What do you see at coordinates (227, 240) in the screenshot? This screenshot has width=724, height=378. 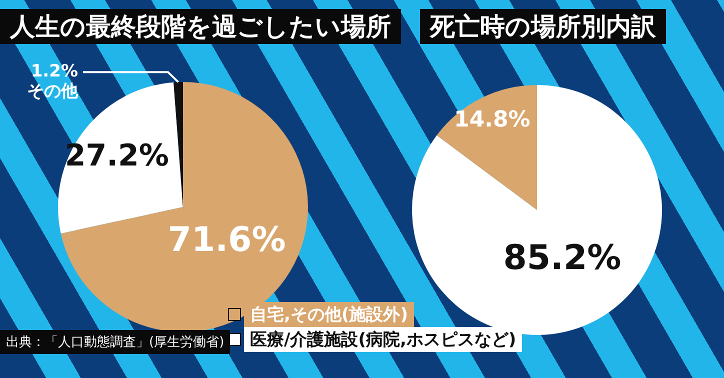 I see `data-label: 71.6%` at bounding box center [227, 240].